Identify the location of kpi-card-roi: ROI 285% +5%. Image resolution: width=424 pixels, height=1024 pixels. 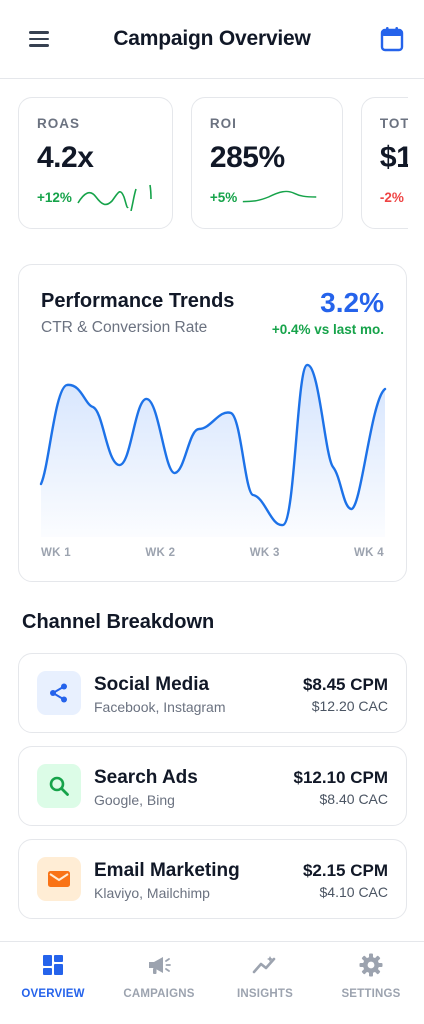
(266, 163).